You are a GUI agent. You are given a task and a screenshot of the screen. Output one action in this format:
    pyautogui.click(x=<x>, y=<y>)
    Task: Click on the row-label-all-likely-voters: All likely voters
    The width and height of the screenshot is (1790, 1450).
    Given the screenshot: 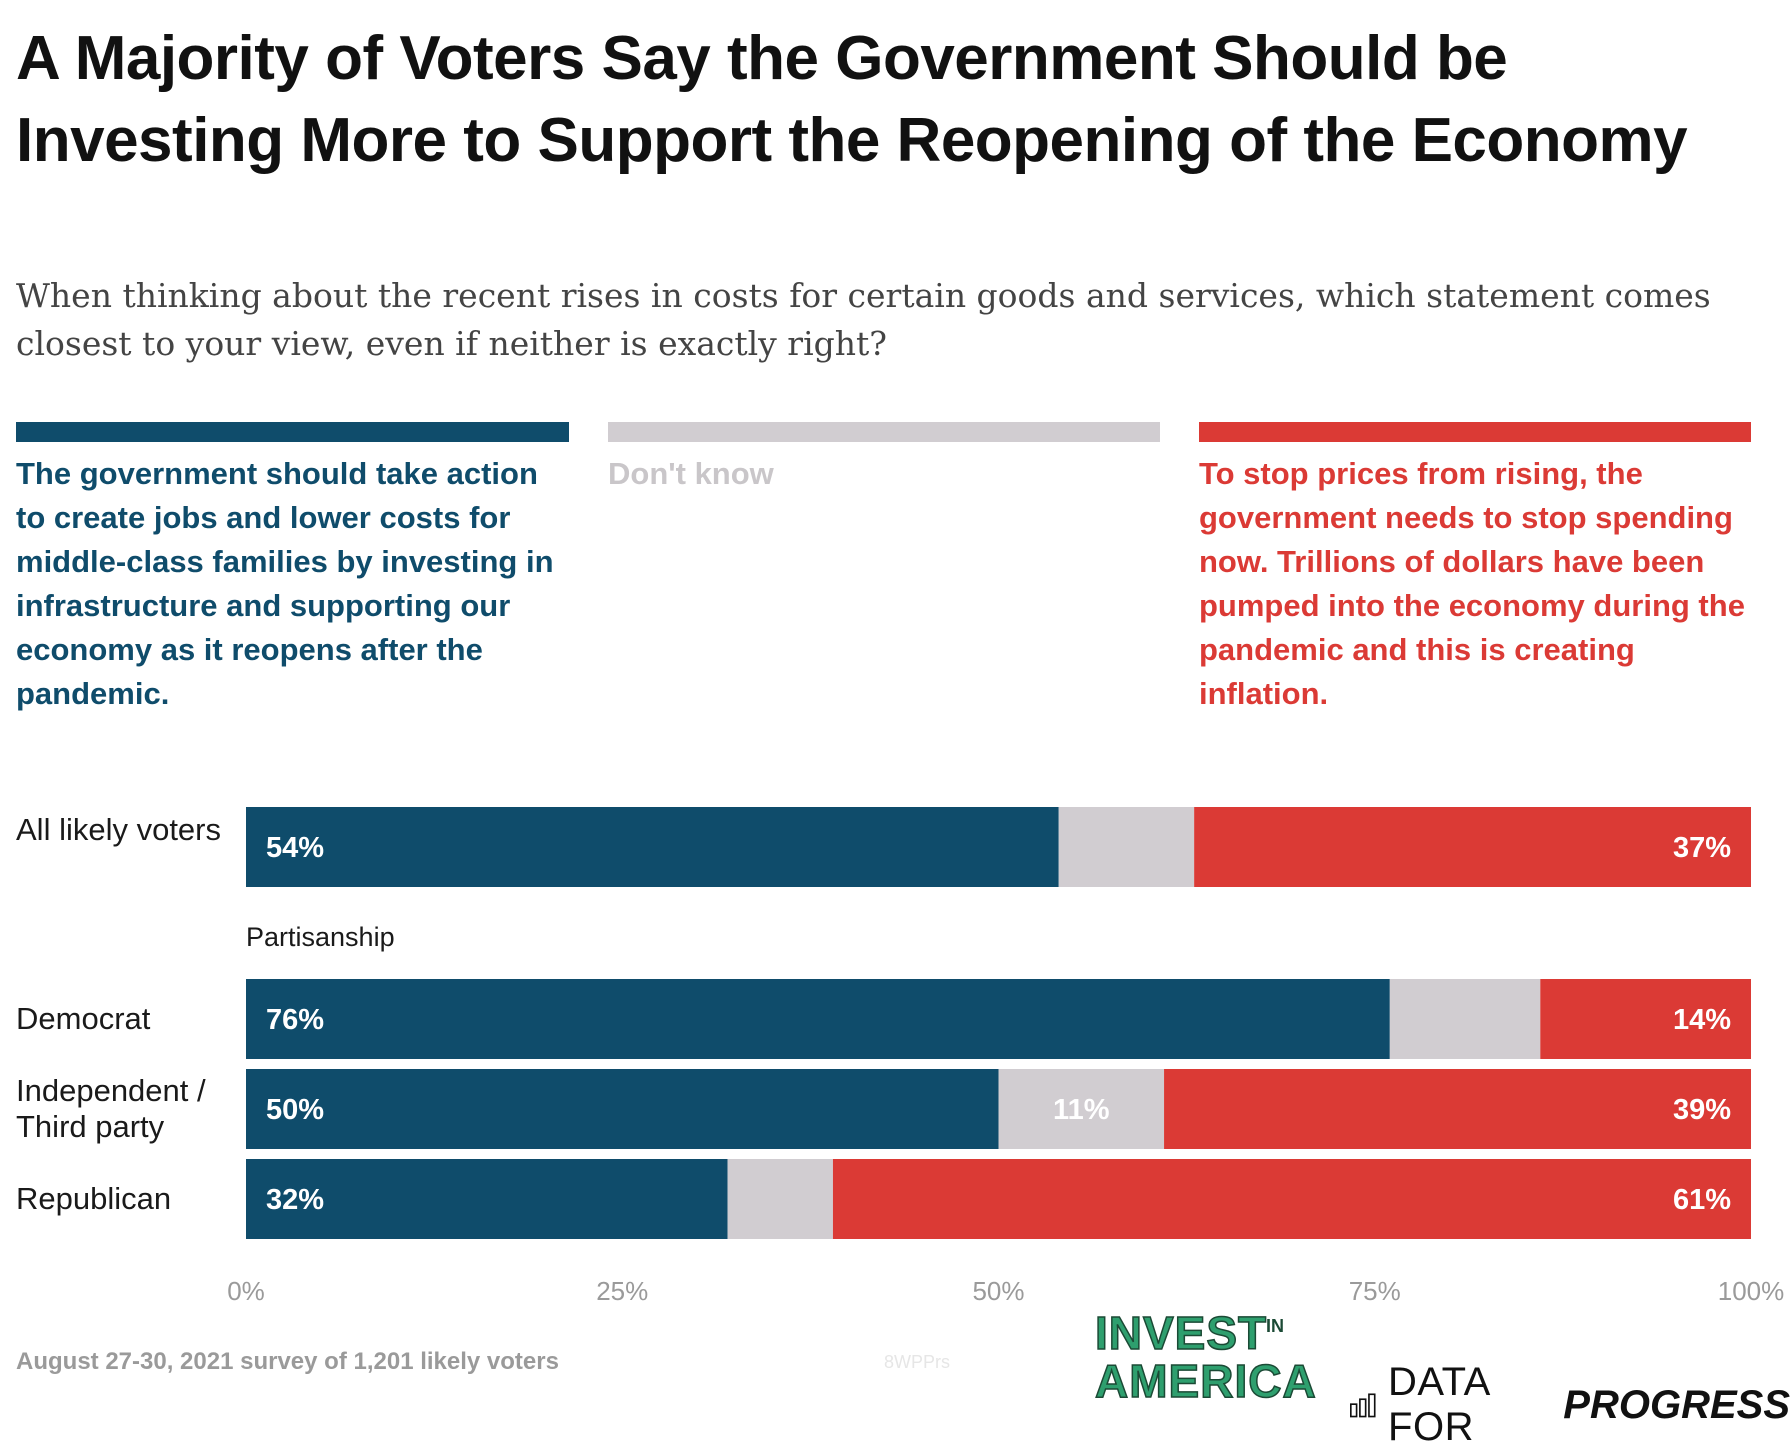 What is the action you would take?
    pyautogui.click(x=118, y=829)
    